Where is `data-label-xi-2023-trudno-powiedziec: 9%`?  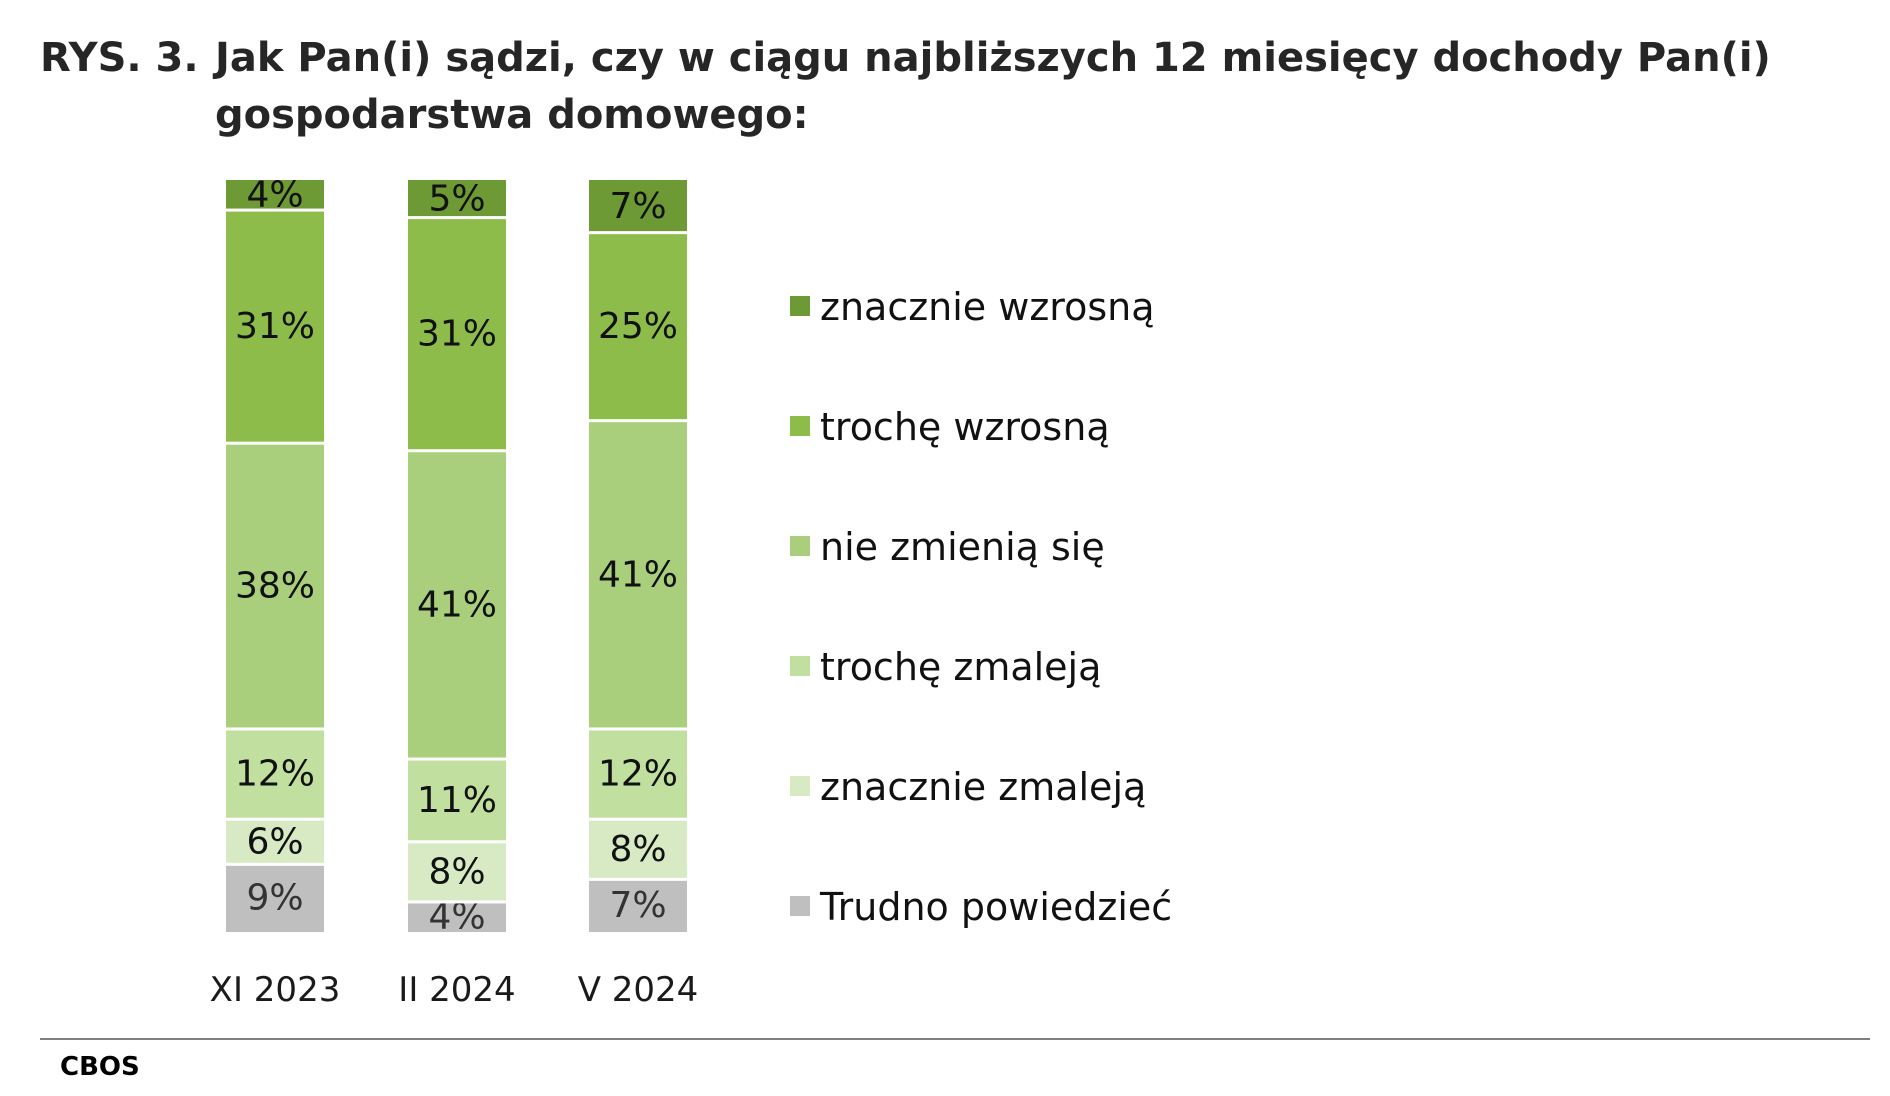 data-label-xi-2023-trudno-powiedziec: 9% is located at coordinates (274, 898).